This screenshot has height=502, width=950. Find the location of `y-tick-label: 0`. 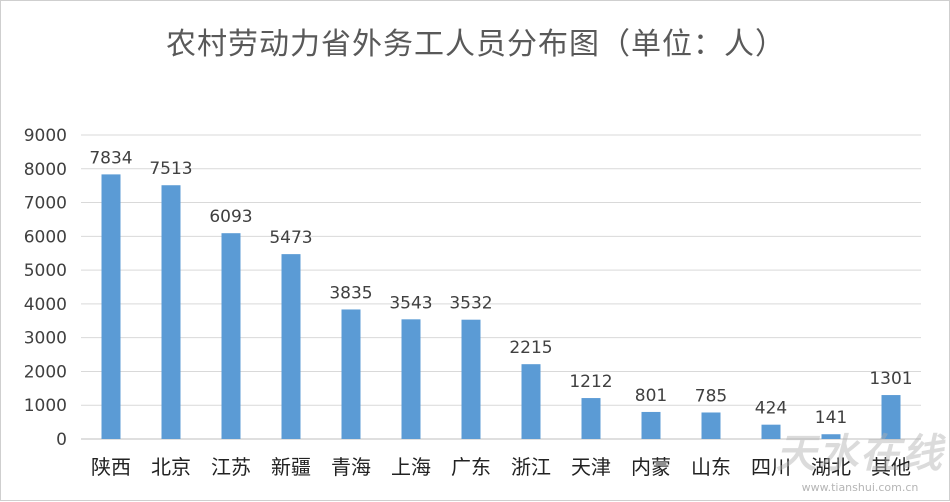

y-tick-label: 0 is located at coordinates (61, 440).